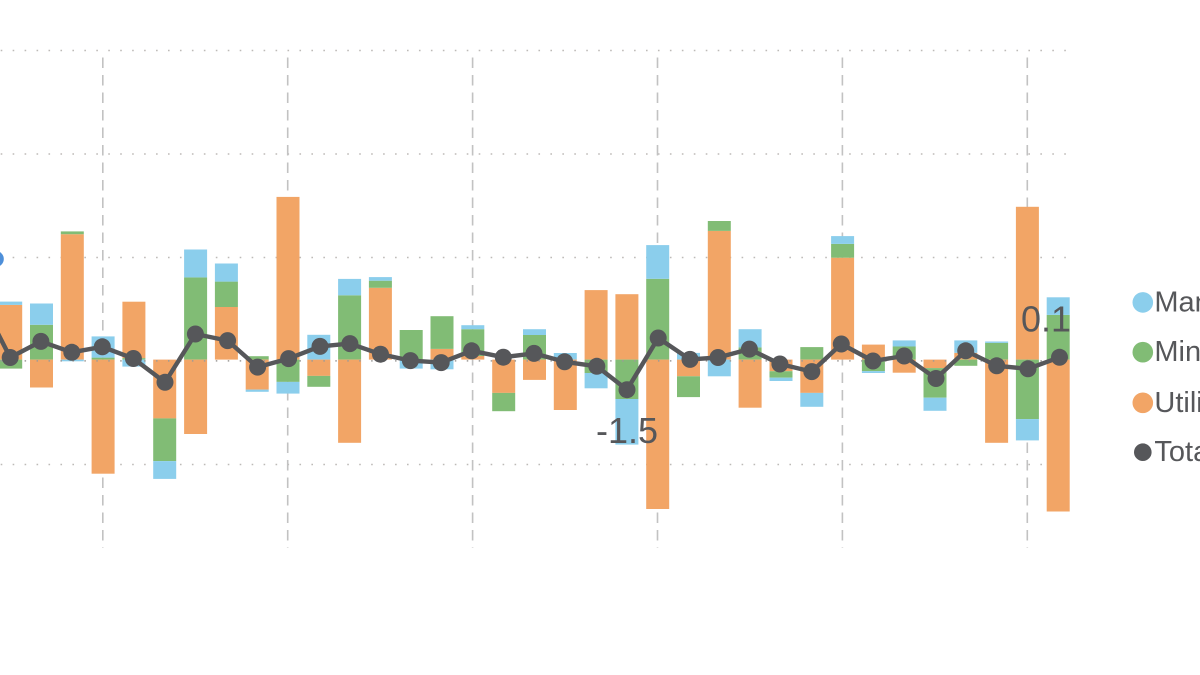 The height and width of the screenshot is (675, 1200). I want to click on svg-text: 0.1, so click(1046, 319).